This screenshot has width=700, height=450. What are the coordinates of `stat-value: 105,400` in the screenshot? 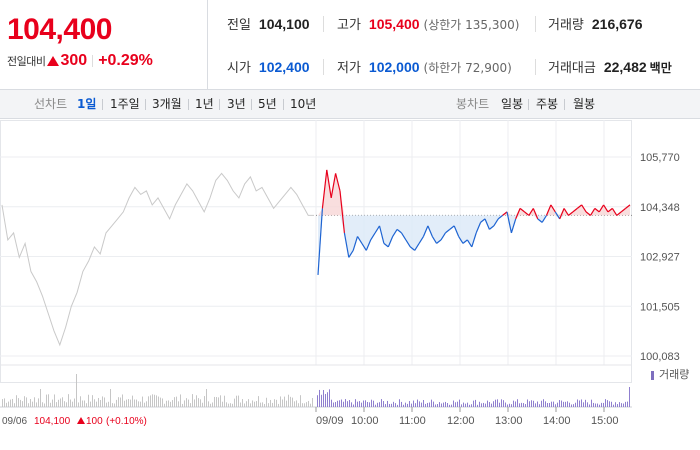 It's located at (394, 24).